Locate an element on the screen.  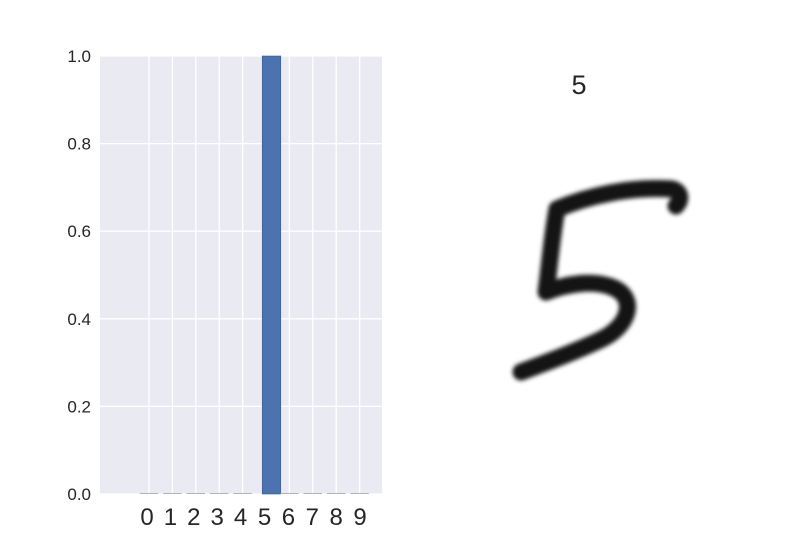
handwritten-digit-5-image is located at coordinates (600, 280).